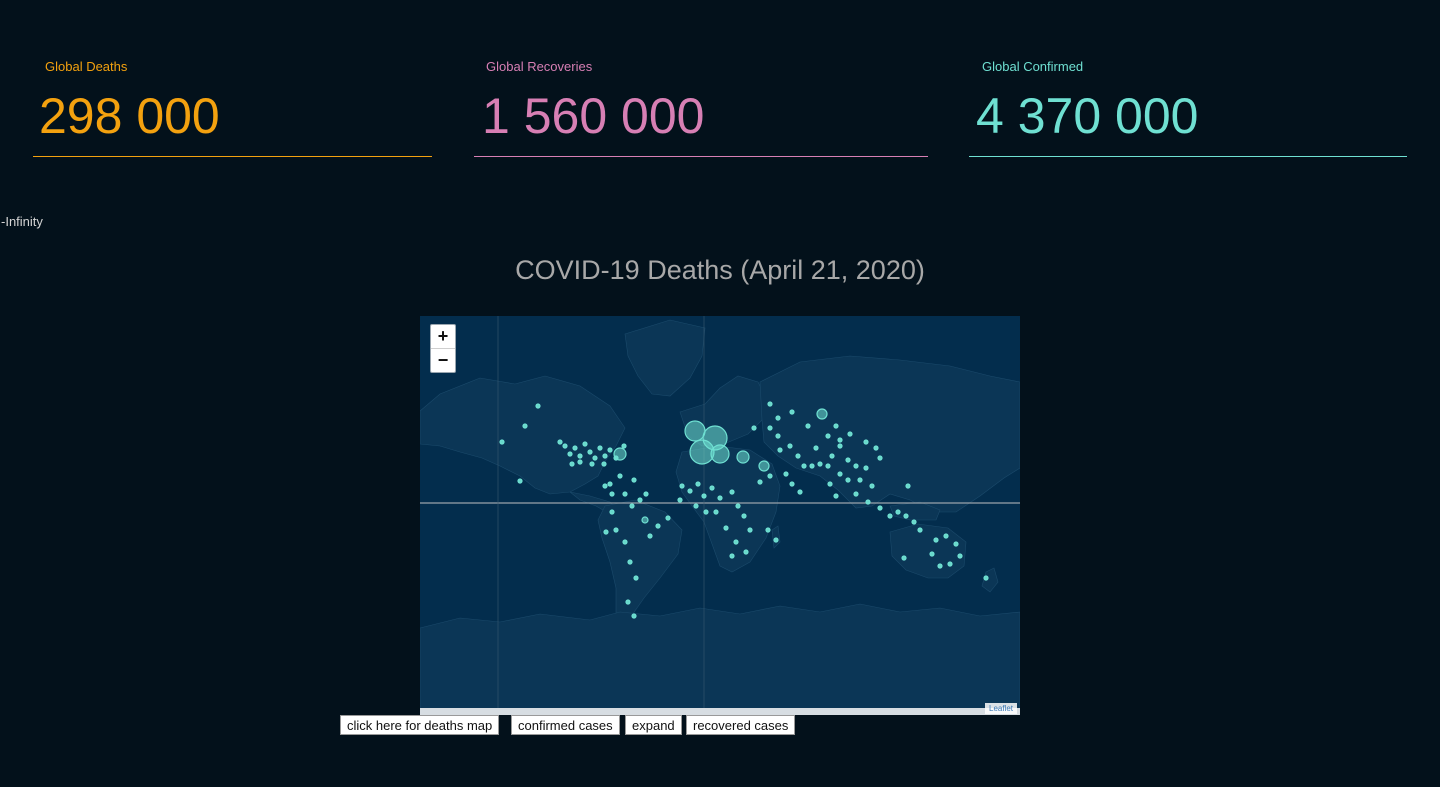  Describe the element at coordinates (1001, 708) in the screenshot. I see `leaflet-attribution-link: Leaflet` at that location.